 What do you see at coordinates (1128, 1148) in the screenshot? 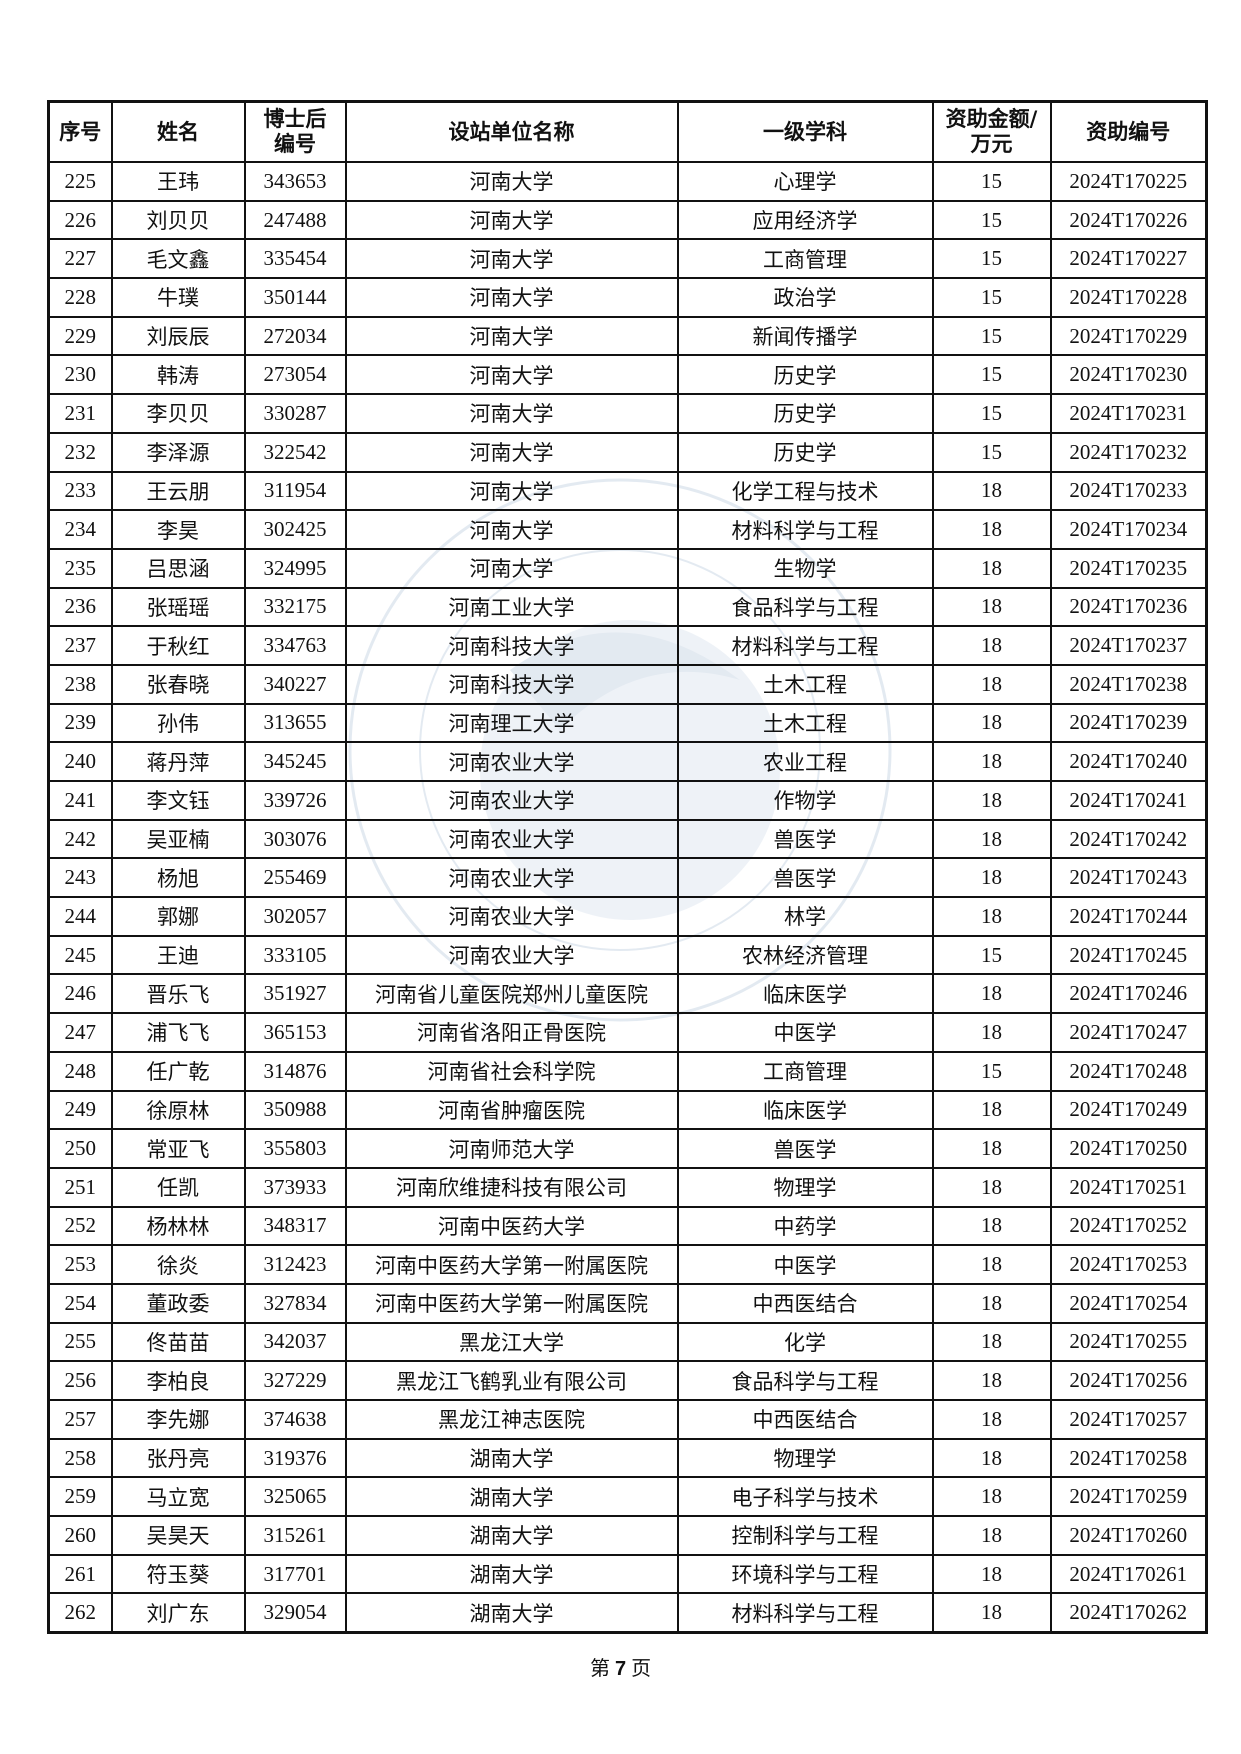
I see `cell-grant-id: 2024T170250` at bounding box center [1128, 1148].